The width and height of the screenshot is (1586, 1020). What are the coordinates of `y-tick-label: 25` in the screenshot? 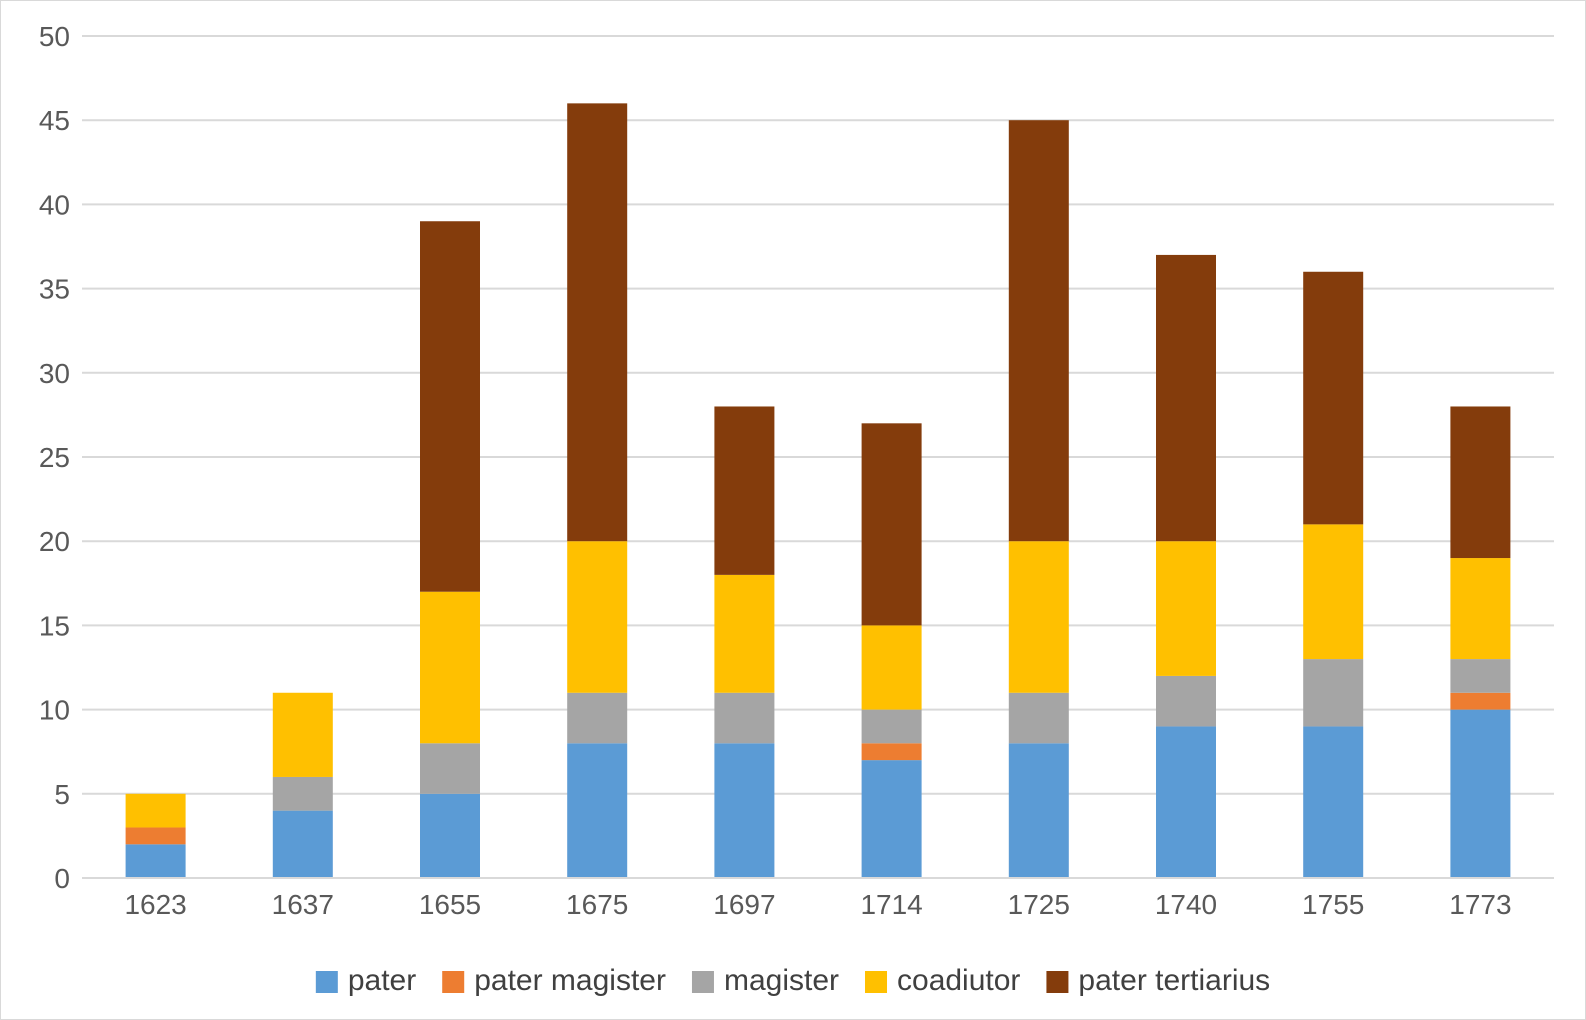 It's located at (54, 457).